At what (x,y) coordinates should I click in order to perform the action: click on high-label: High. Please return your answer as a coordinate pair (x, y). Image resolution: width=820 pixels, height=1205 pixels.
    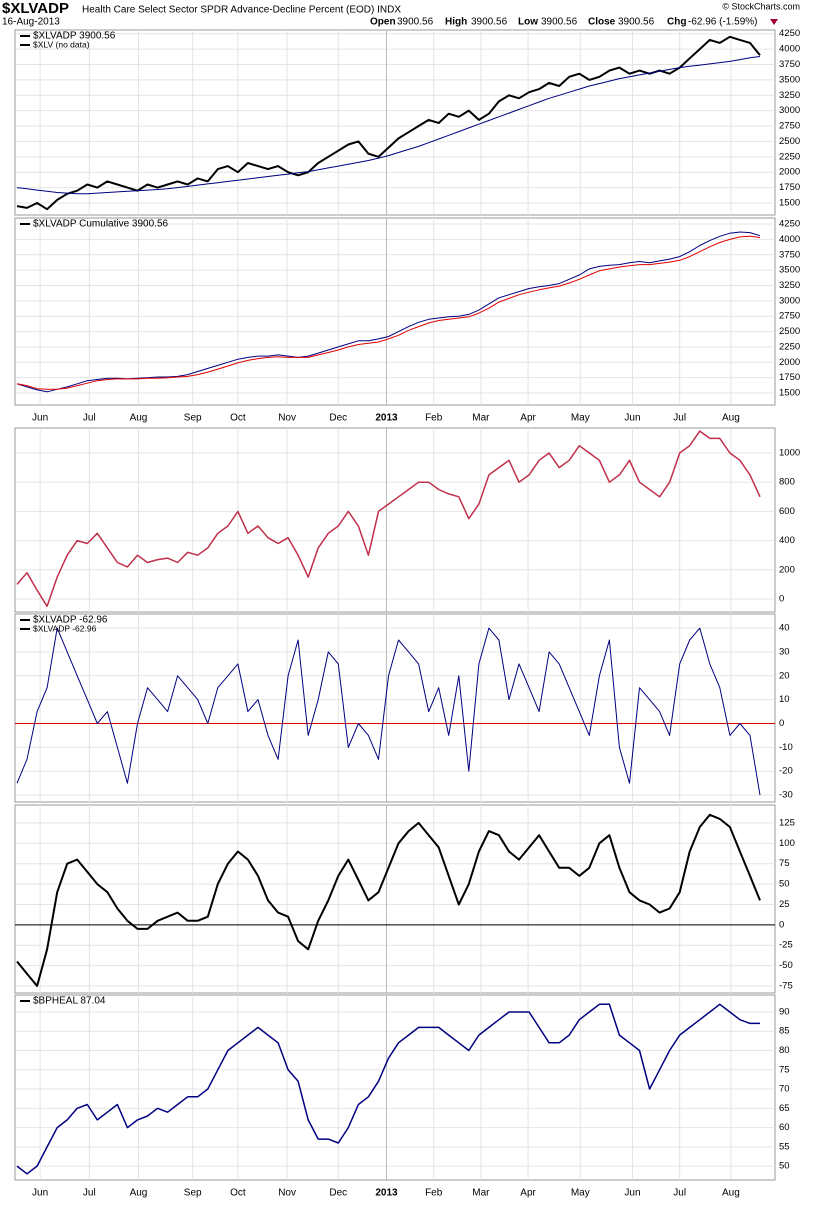
    Looking at the image, I should click on (456, 22).